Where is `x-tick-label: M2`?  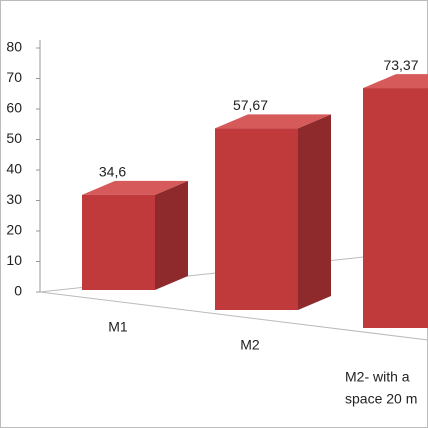 x-tick-label: M2 is located at coordinates (250, 345).